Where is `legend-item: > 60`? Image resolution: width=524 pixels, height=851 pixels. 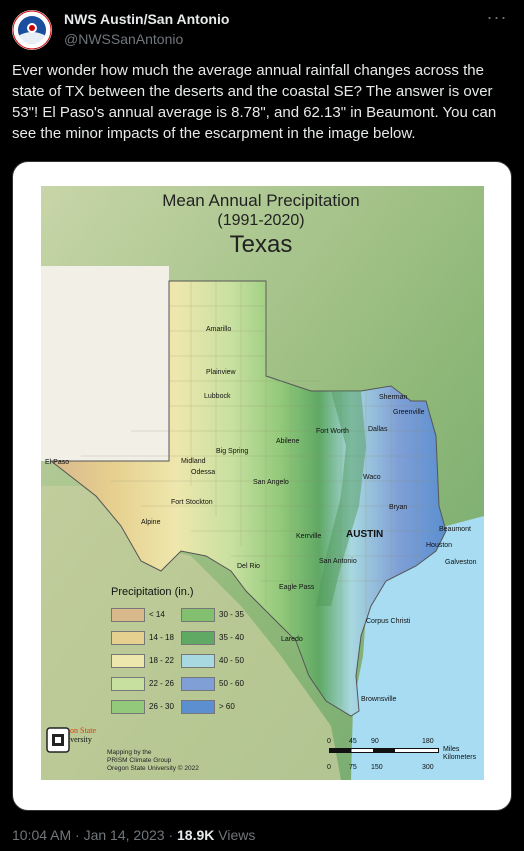 legend-item: > 60 is located at coordinates (208, 706).